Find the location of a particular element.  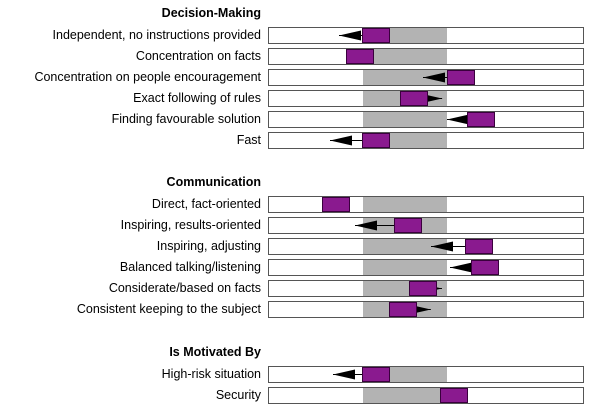

row-label: Finding favourable solution is located at coordinates (186, 119).